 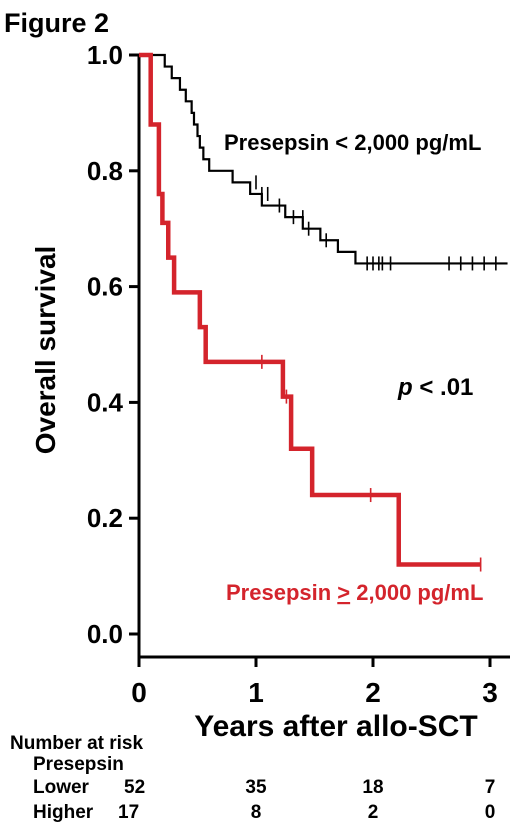 I want to click on risk-row-label: Higher, so click(x=63, y=812).